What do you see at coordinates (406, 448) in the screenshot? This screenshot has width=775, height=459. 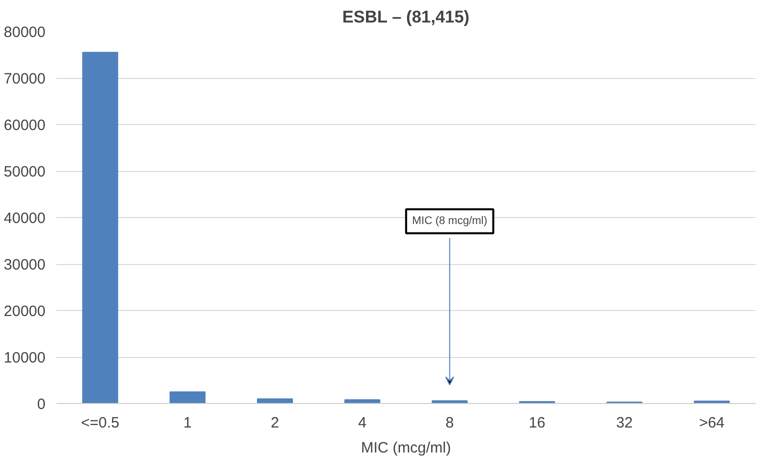 I see `x-axis-title: MIC (mcg/ml)` at bounding box center [406, 448].